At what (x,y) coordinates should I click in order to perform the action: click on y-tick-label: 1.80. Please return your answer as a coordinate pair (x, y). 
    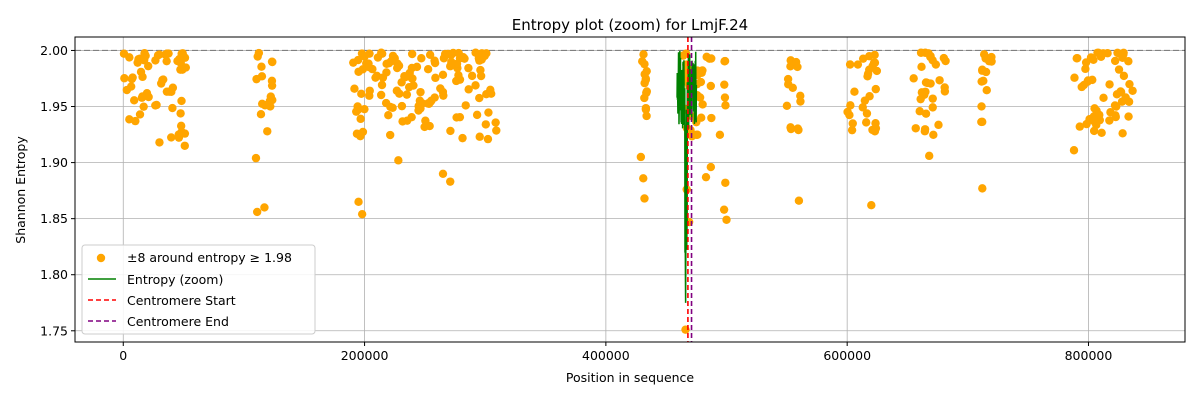
    Looking at the image, I should click on (54, 274).